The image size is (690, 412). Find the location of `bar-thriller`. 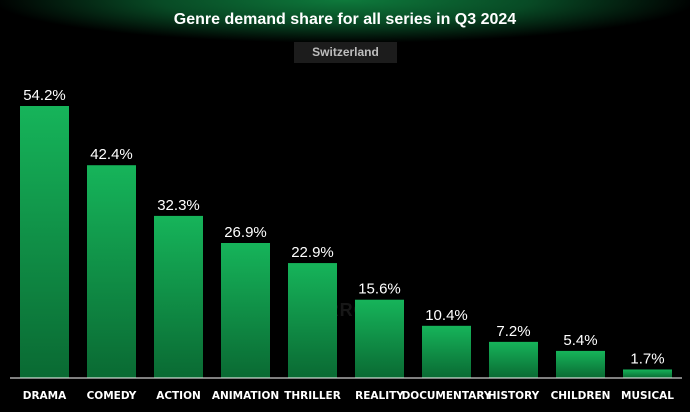

bar-thriller is located at coordinates (312, 320).